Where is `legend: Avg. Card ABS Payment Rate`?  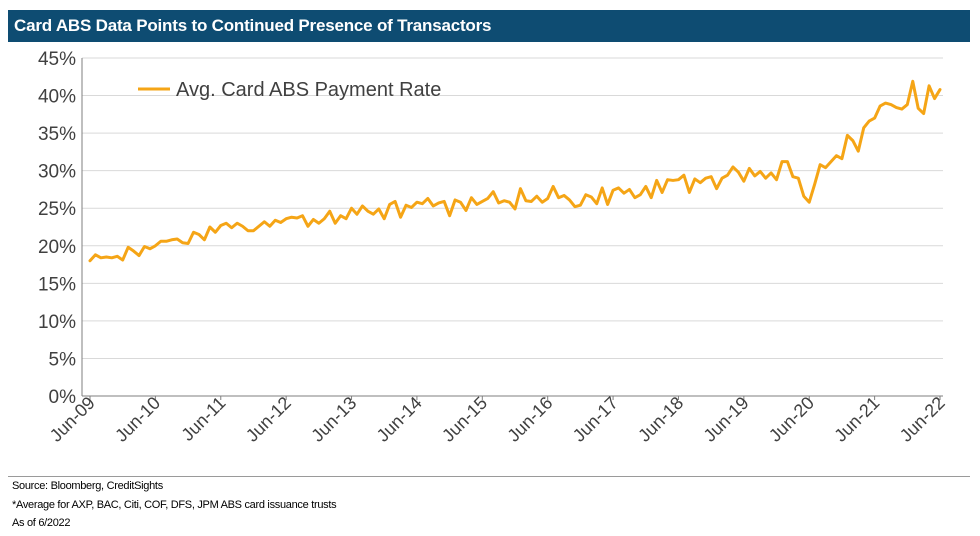 legend: Avg. Card ABS Payment Rate is located at coordinates (289, 90).